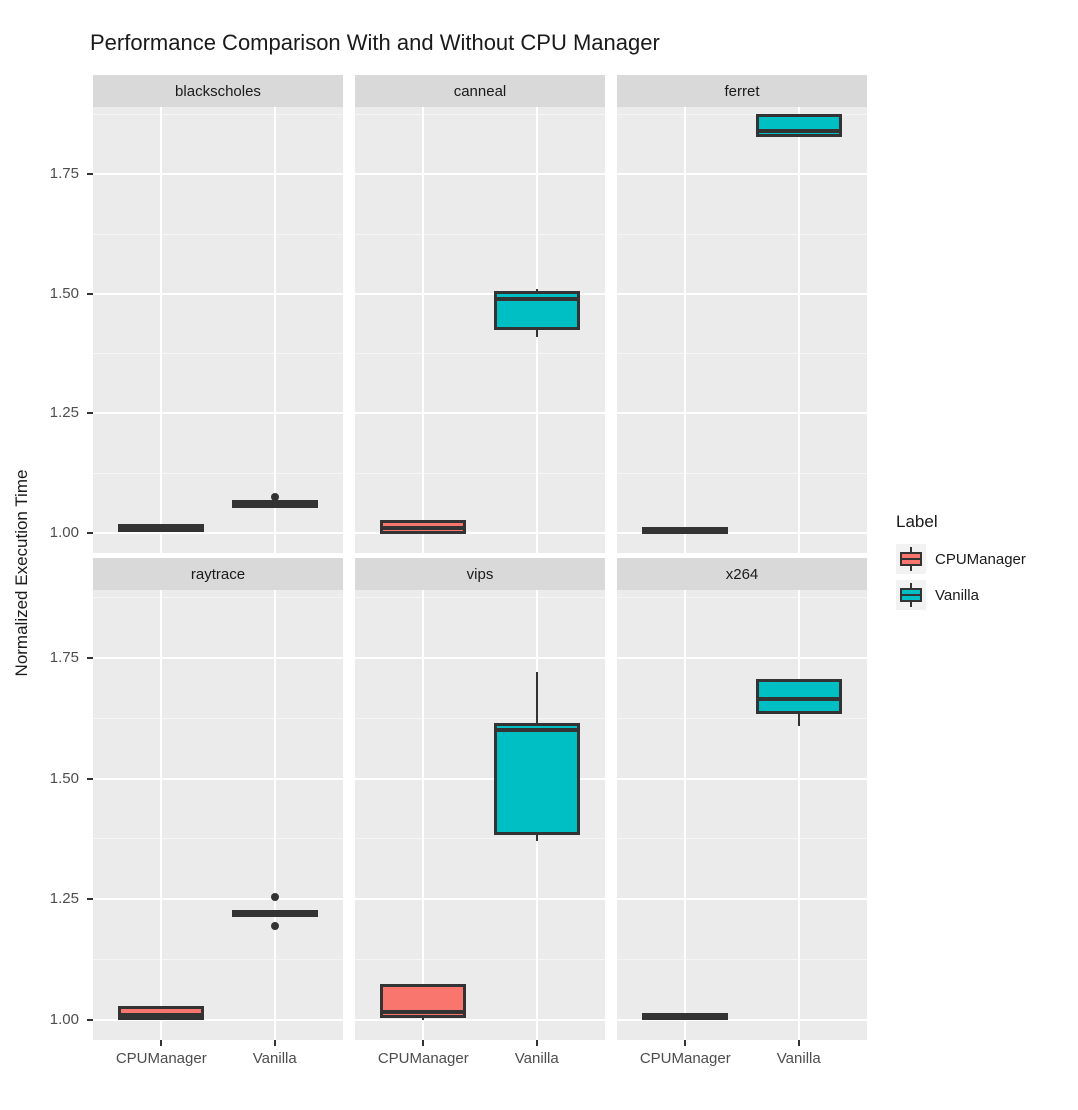 This screenshot has height=1110, width=1078. Describe the element at coordinates (742, 91) in the screenshot. I see `facet-strip-ferret: ferret` at that location.